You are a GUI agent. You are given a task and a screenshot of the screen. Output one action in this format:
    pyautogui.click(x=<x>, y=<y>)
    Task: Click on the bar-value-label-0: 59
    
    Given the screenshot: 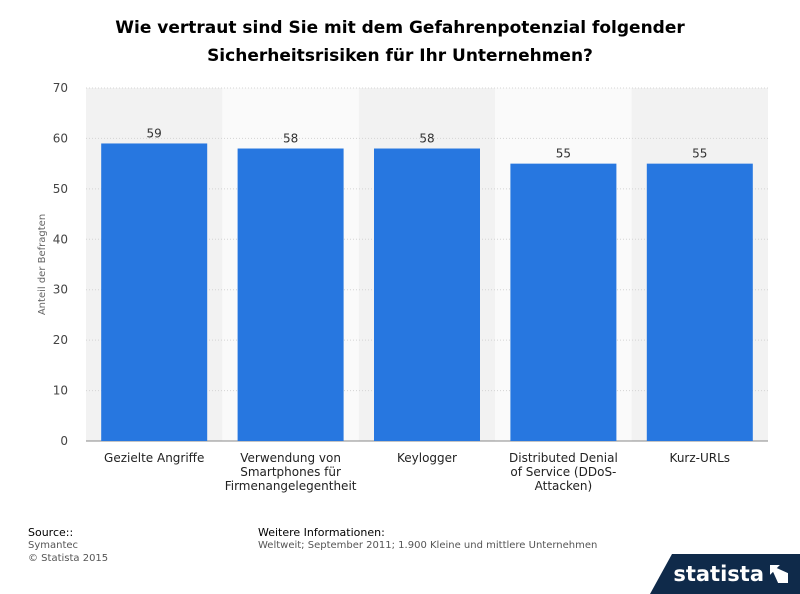 What is the action you would take?
    pyautogui.click(x=154, y=133)
    